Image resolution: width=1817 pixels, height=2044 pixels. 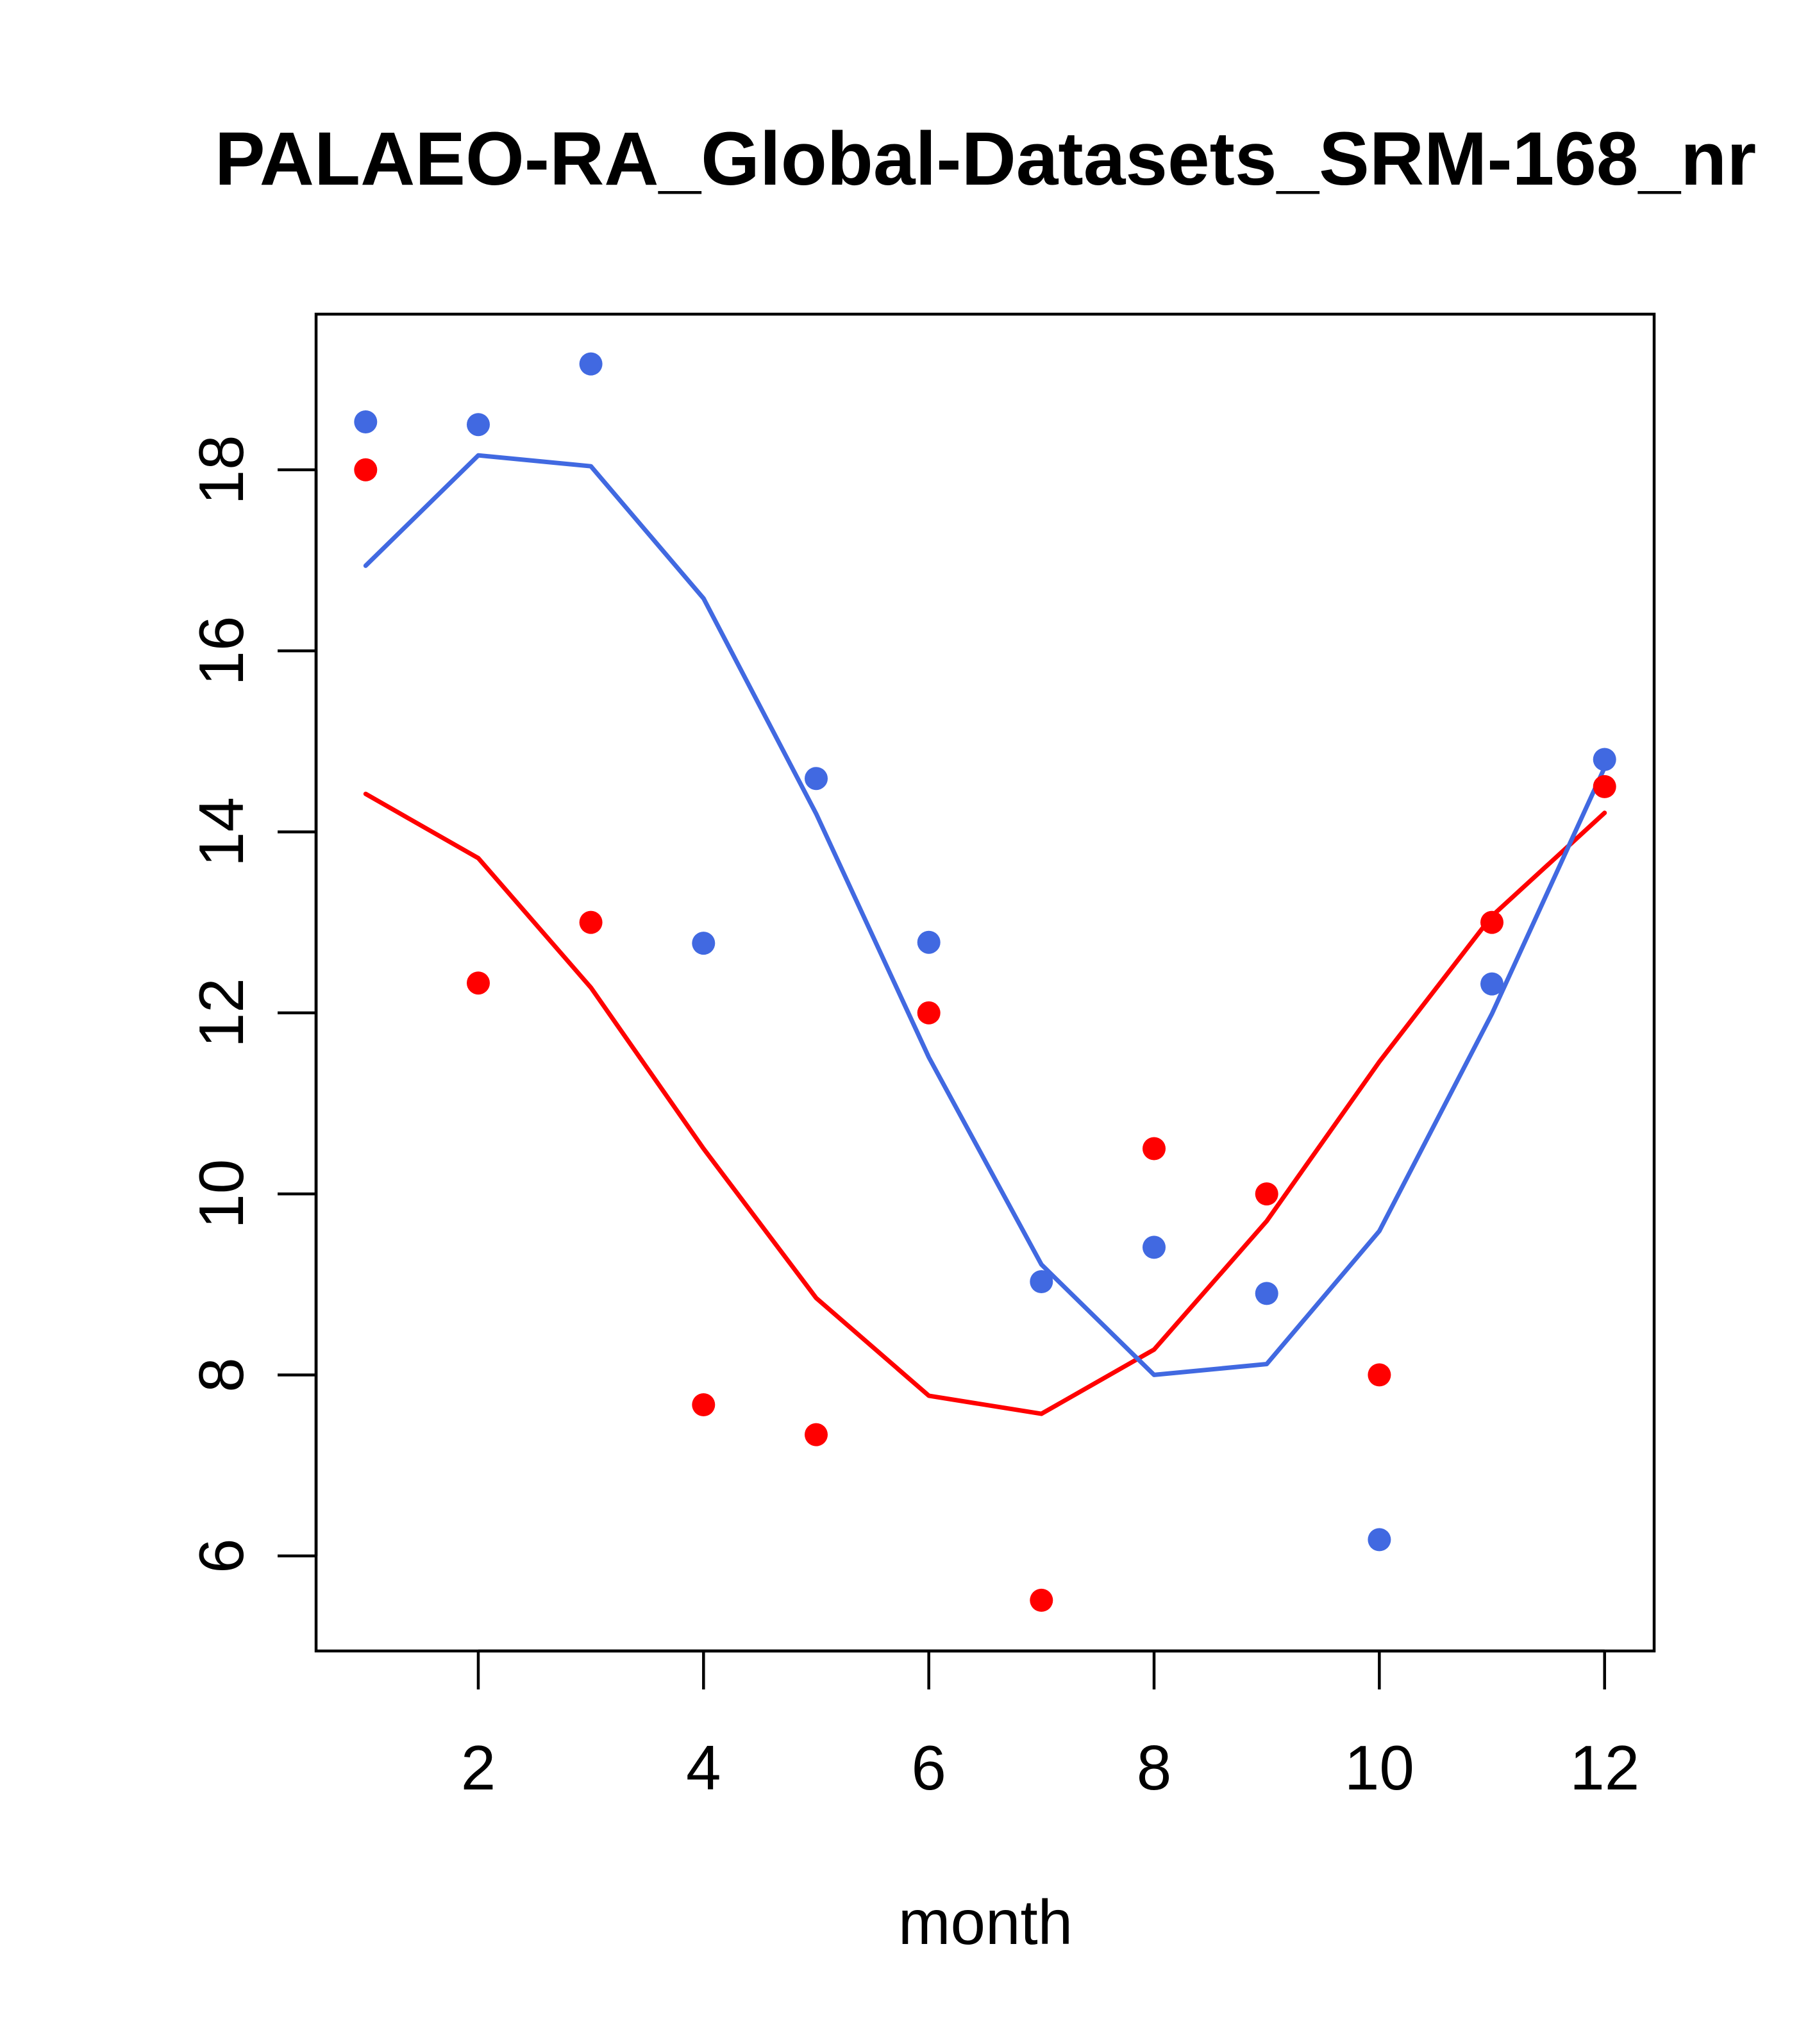 What do you see at coordinates (986, 1922) in the screenshot?
I see `x-axis-label: month` at bounding box center [986, 1922].